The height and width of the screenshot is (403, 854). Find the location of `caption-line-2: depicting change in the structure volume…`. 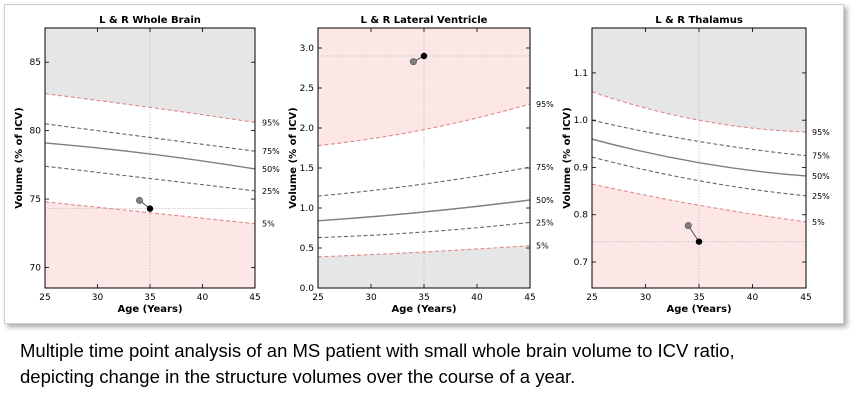

caption-line-2: depicting change in the structure volume… is located at coordinates (298, 376).